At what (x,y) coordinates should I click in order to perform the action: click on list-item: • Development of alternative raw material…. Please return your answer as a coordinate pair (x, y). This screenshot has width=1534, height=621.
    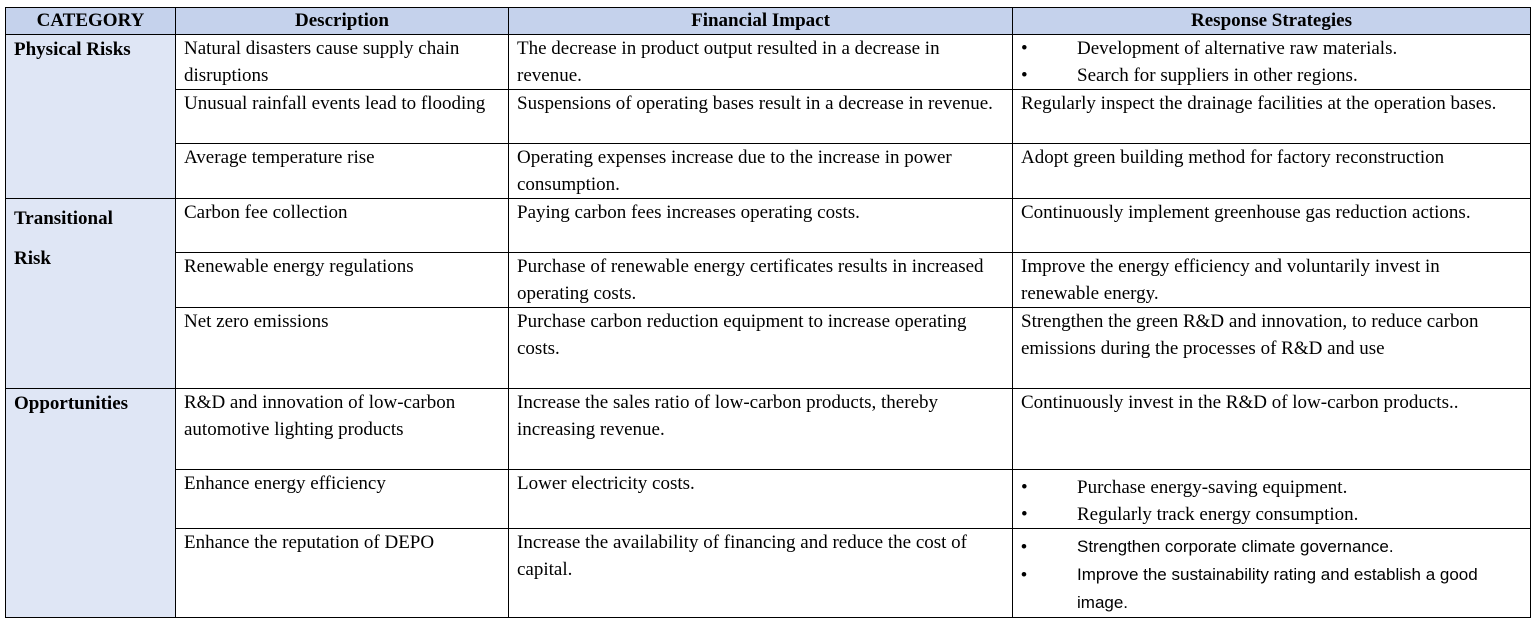
    Looking at the image, I should click on (1271, 48).